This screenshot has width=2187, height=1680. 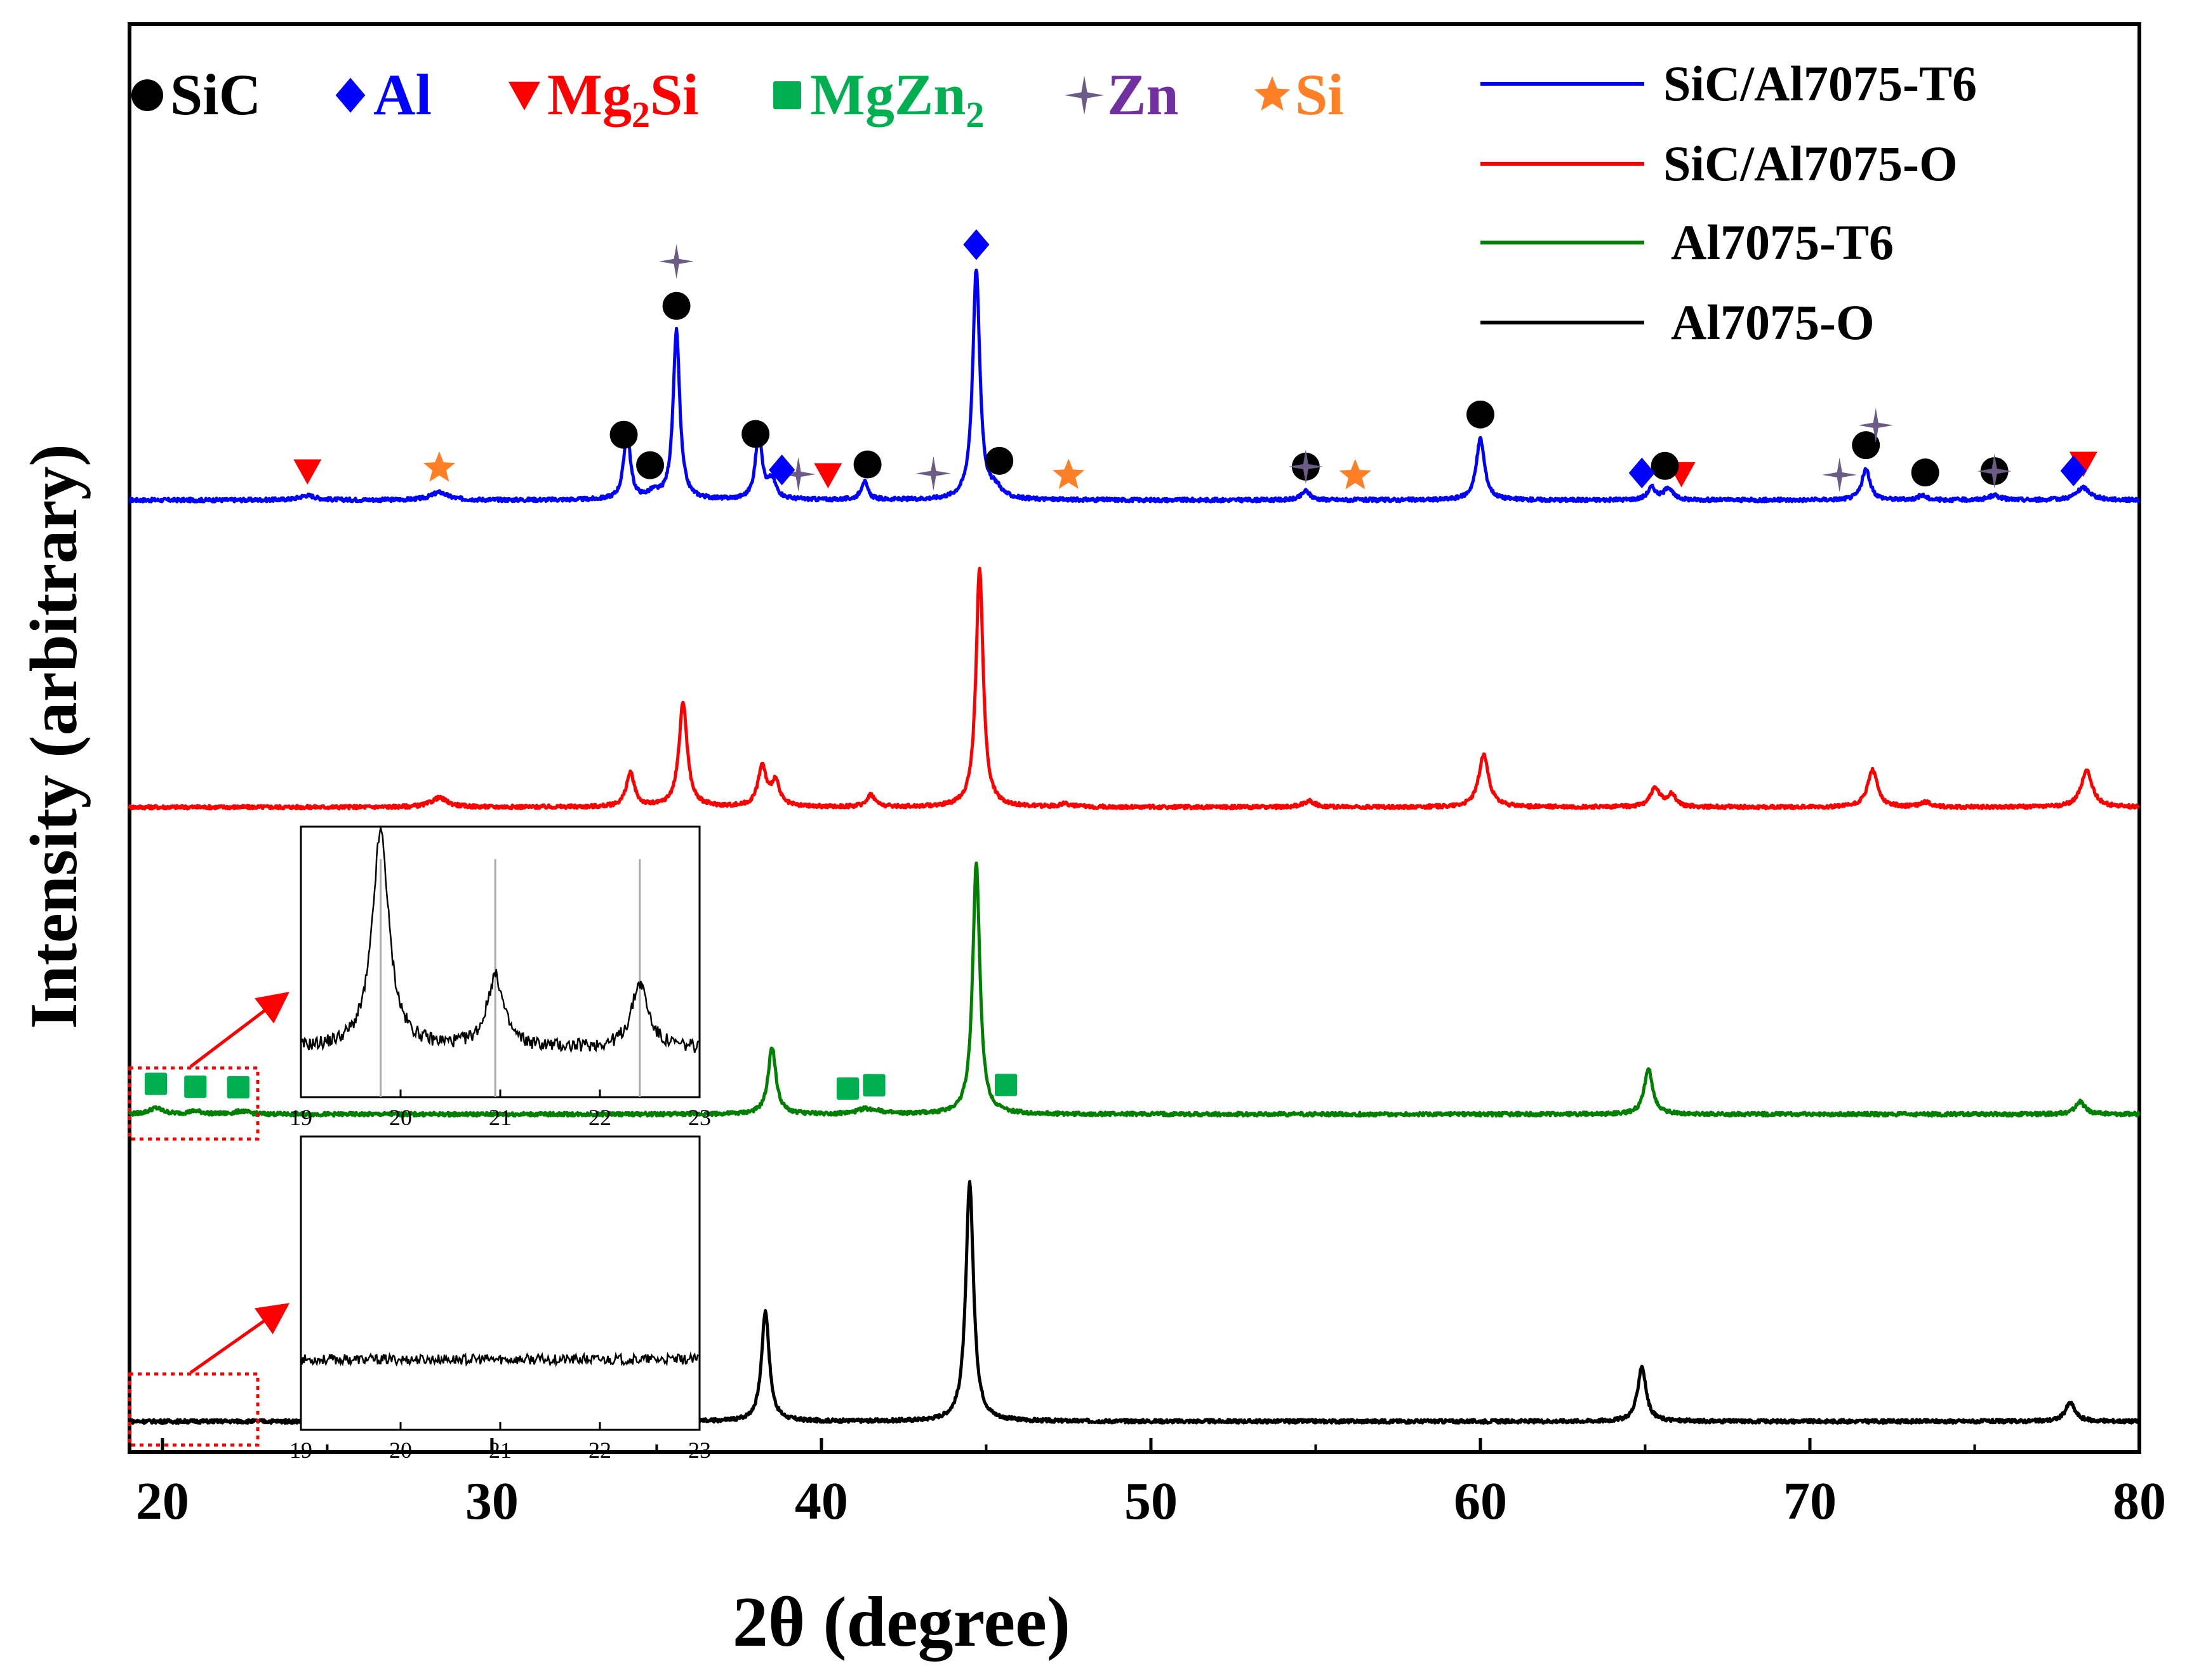 What do you see at coordinates (821, 1501) in the screenshot?
I see `x-tick-label: 40` at bounding box center [821, 1501].